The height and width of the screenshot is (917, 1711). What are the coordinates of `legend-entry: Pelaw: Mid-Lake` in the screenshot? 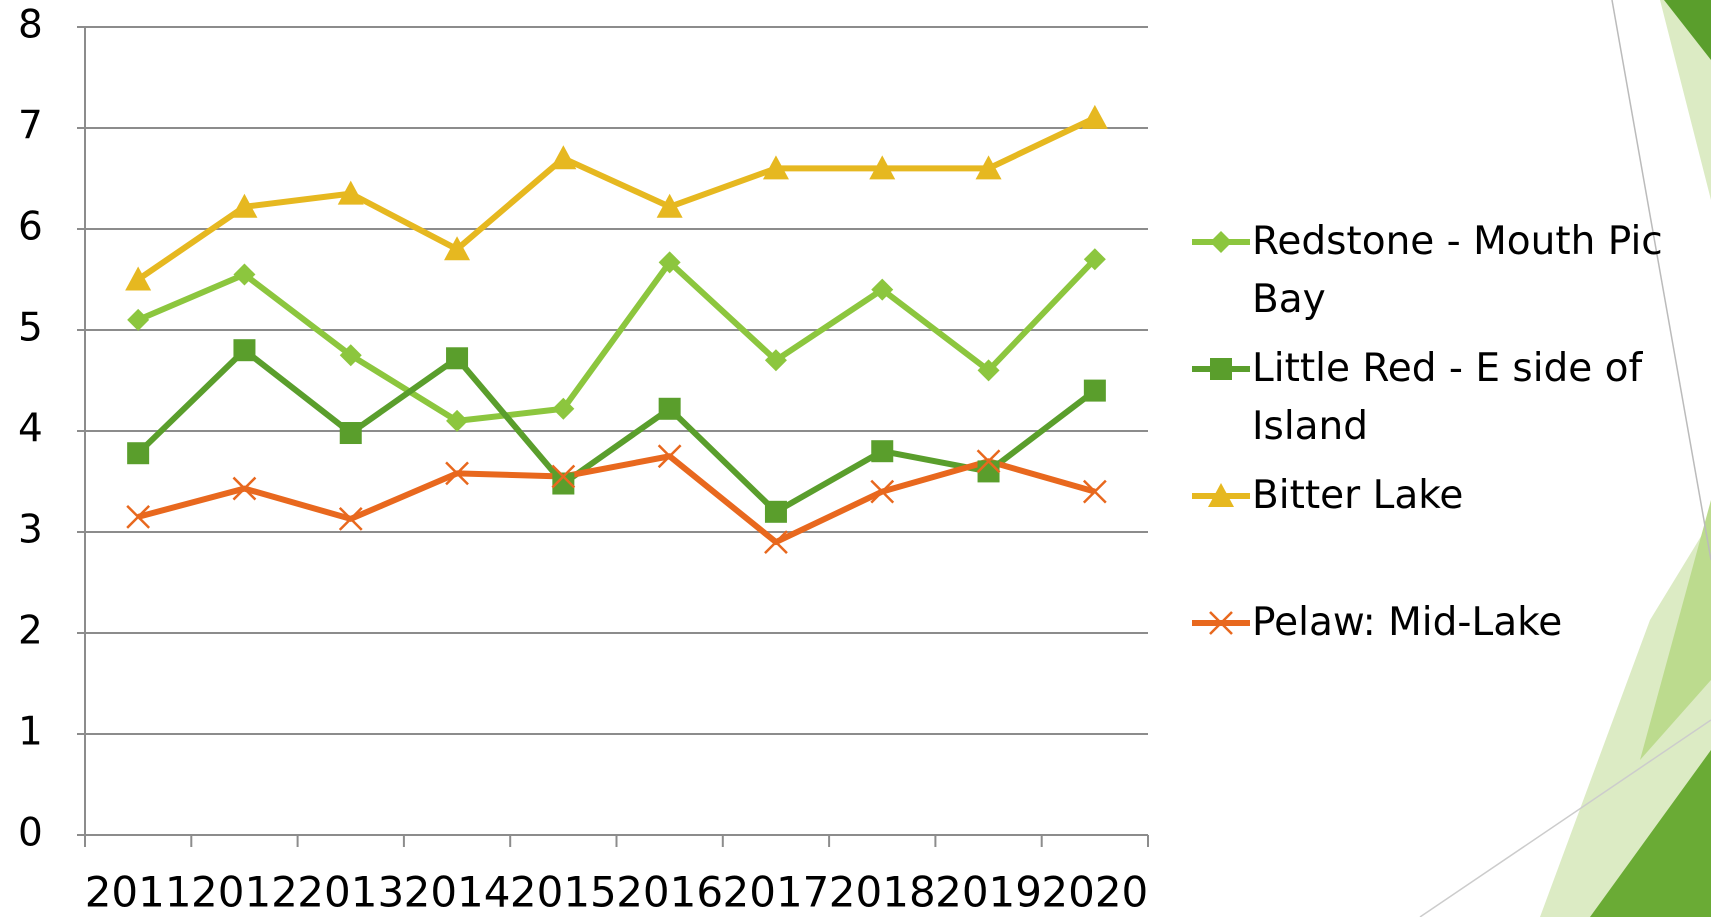 It's located at (1445, 623).